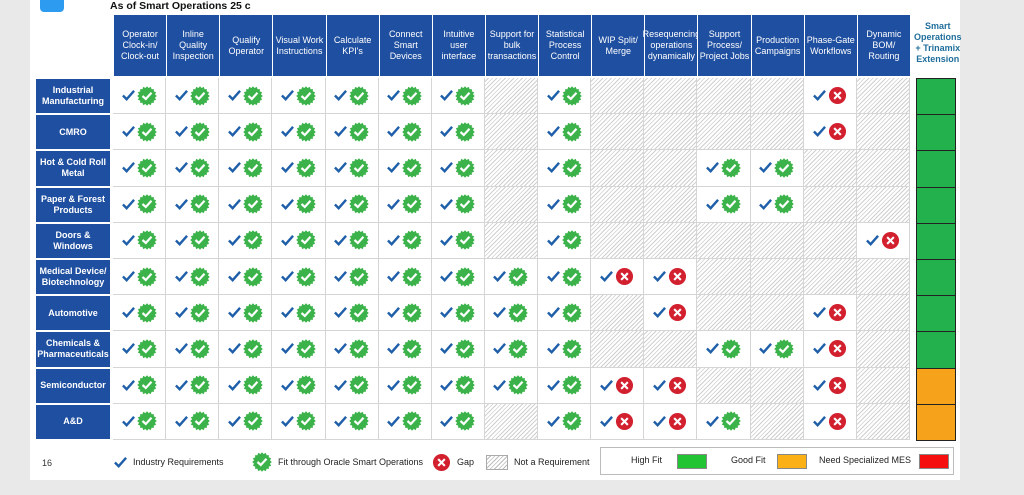 The width and height of the screenshot is (1024, 495). I want to click on column-header: WIP Split/ Merge, so click(618, 45).